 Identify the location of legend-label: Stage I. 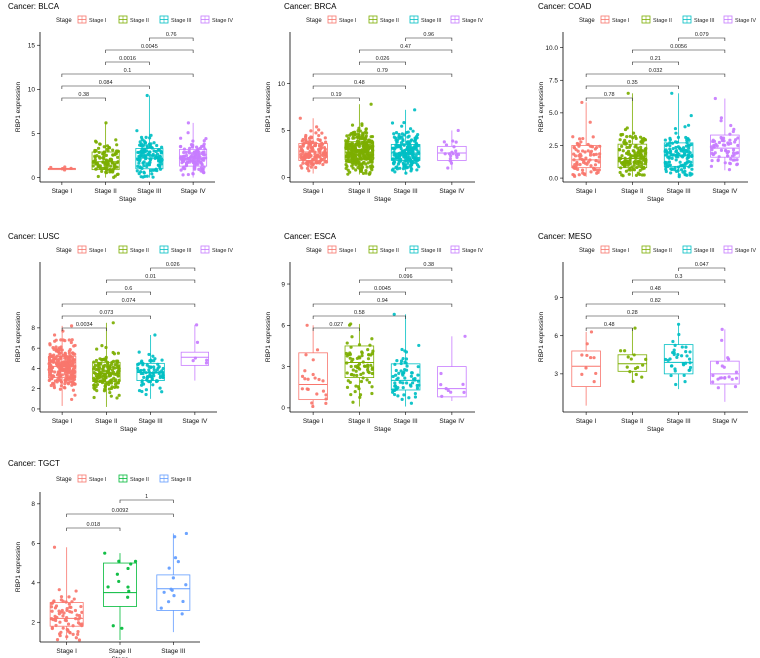
(98, 480).